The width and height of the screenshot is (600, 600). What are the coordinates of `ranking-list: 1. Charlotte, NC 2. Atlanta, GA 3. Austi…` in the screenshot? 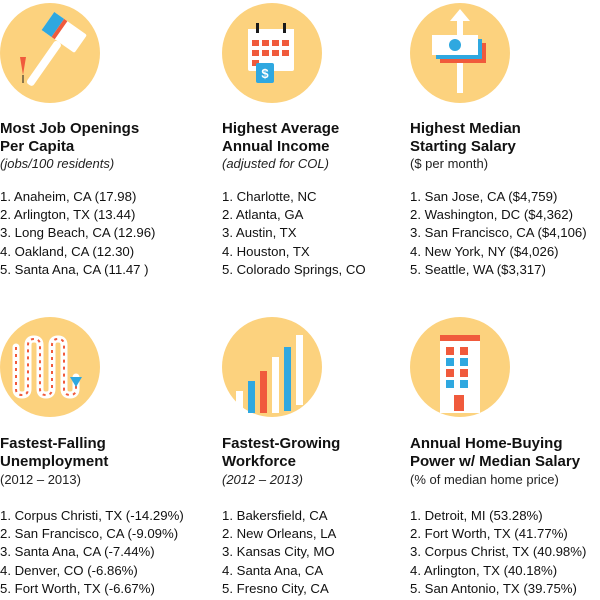 It's located at (294, 233).